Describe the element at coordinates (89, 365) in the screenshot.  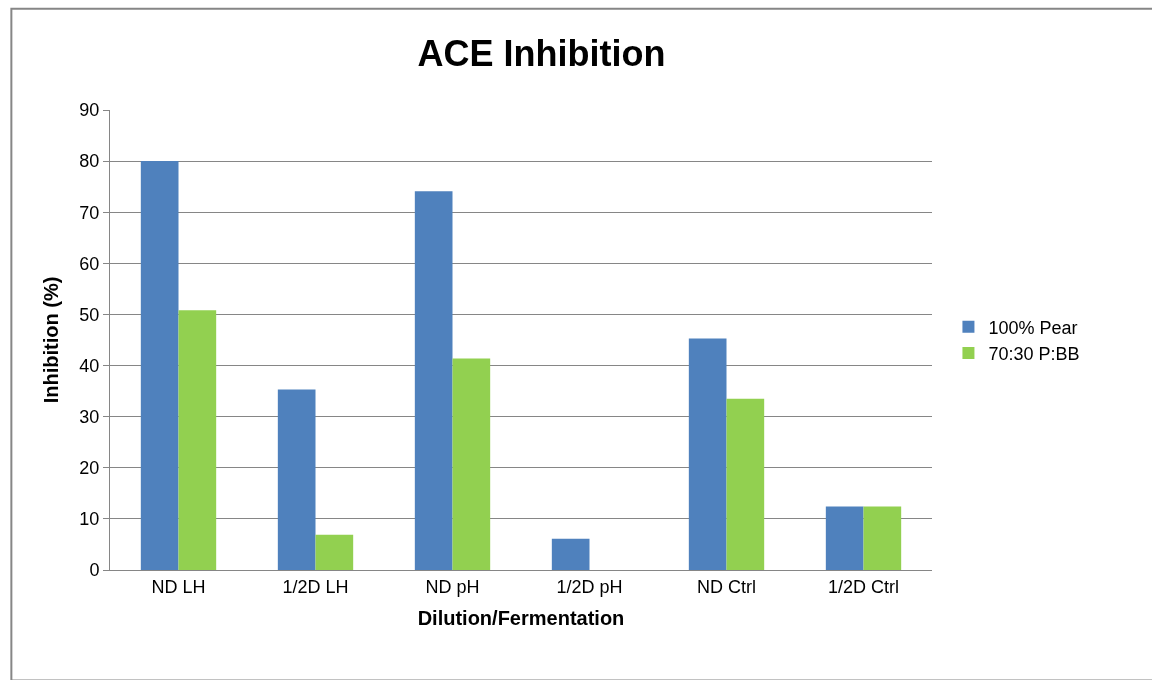
I see `y-tick-label: 40` at that location.